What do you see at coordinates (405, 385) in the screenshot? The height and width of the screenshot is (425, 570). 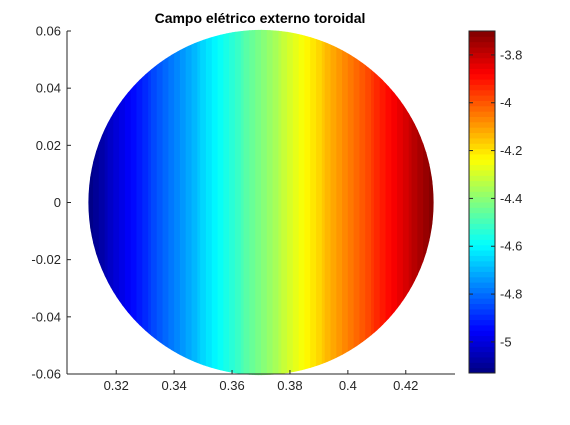 I see `x-tick-label: 0.42` at bounding box center [405, 385].